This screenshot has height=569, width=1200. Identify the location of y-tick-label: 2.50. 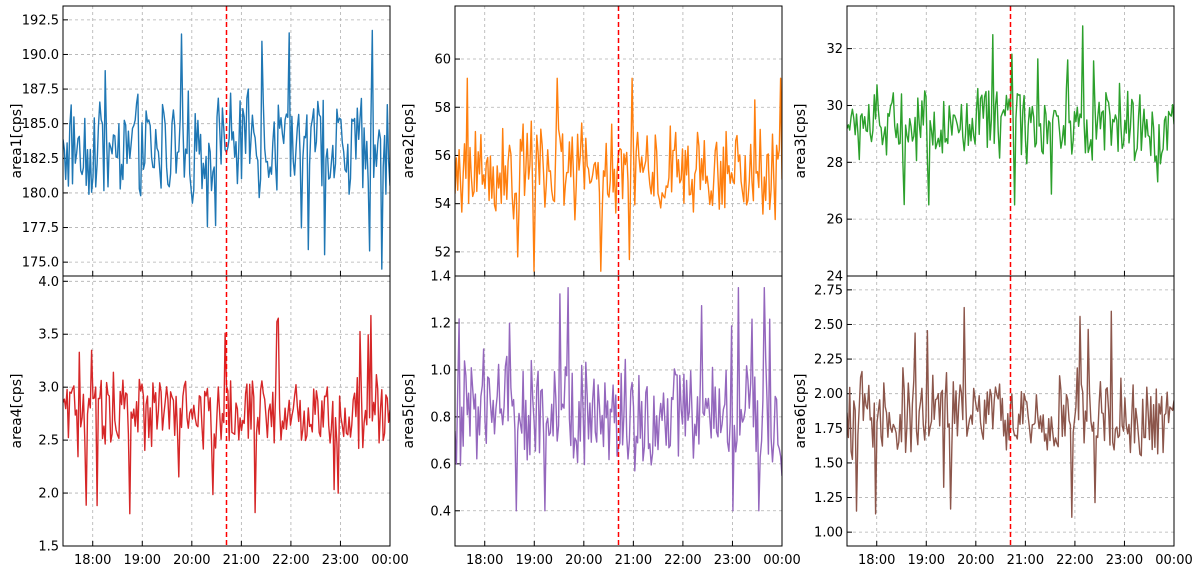
(828, 325).